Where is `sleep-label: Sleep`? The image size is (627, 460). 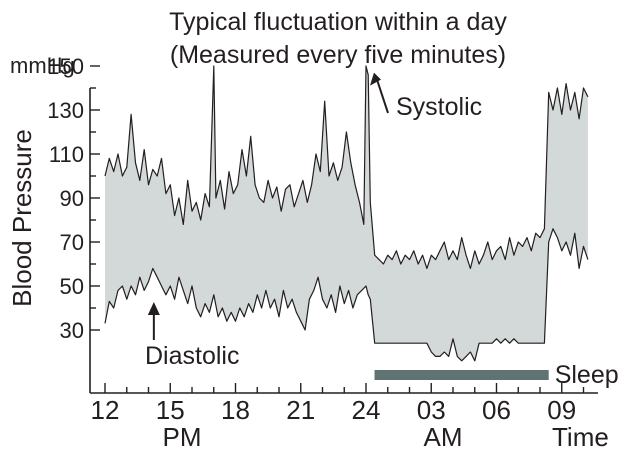
sleep-label: Sleep is located at coordinates (587, 375).